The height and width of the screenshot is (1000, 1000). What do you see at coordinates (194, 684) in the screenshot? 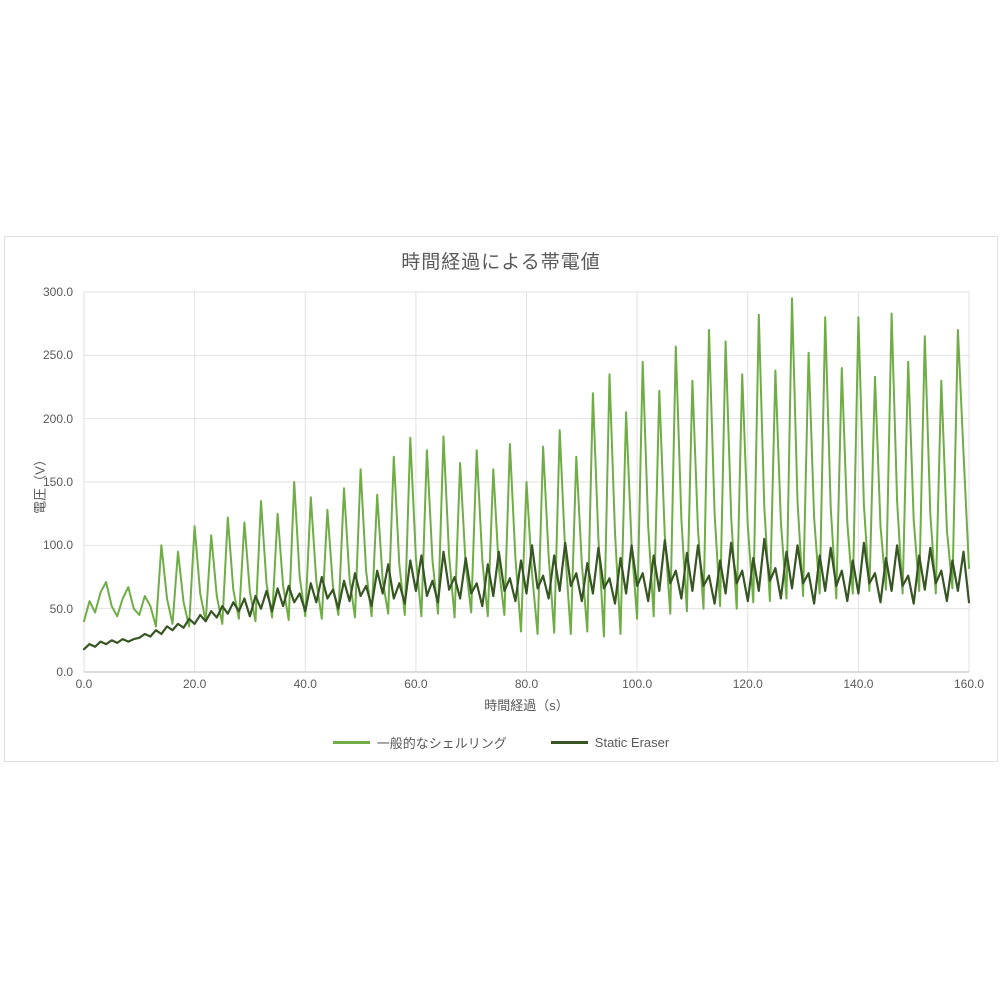
I see `x-tick-label: 20.0` at bounding box center [194, 684].